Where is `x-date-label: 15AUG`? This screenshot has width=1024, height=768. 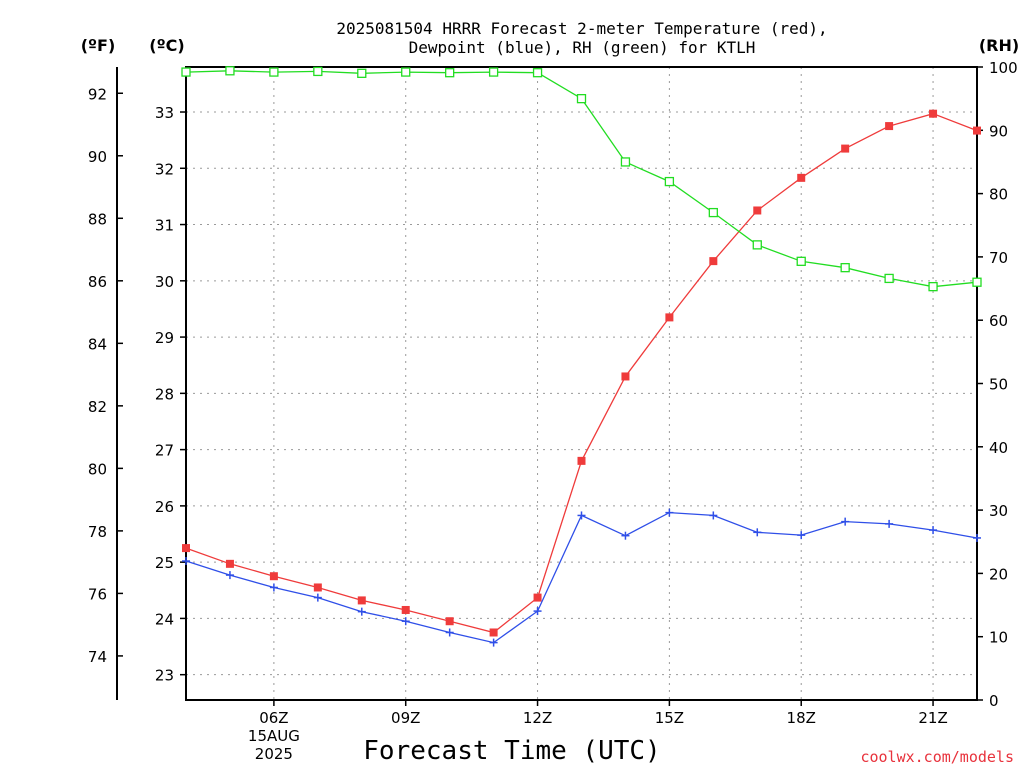
x-date-label: 15AUG is located at coordinates (274, 736).